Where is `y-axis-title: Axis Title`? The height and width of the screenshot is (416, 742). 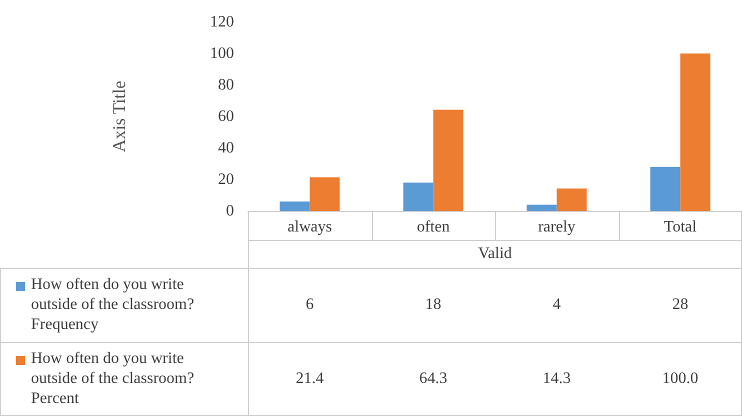 y-axis-title: Axis Title is located at coordinates (119, 116).